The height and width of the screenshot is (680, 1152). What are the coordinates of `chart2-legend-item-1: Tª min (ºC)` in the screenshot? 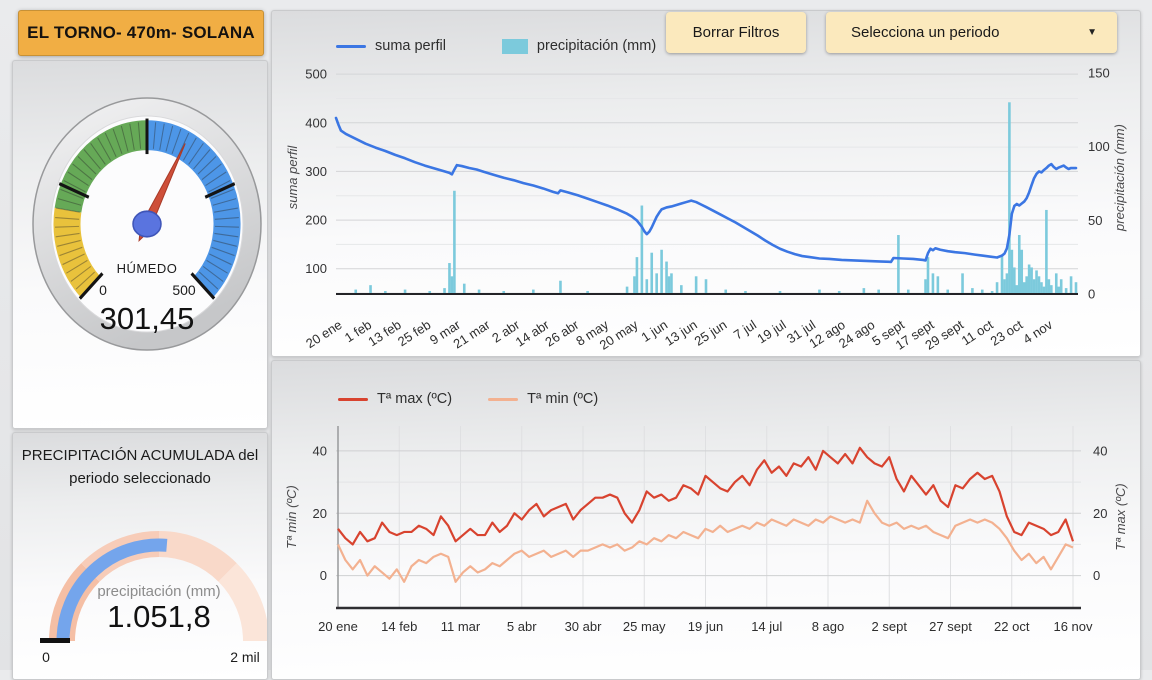 It's located at (543, 399).